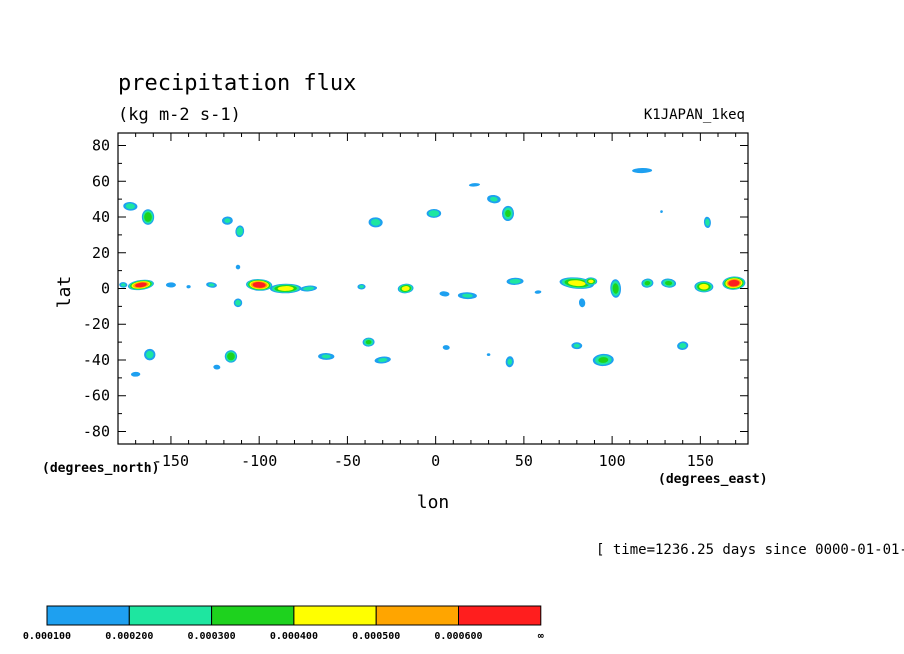 The height and width of the screenshot is (654, 904). I want to click on chart-units: (kg m-2 s-1), so click(179, 115).